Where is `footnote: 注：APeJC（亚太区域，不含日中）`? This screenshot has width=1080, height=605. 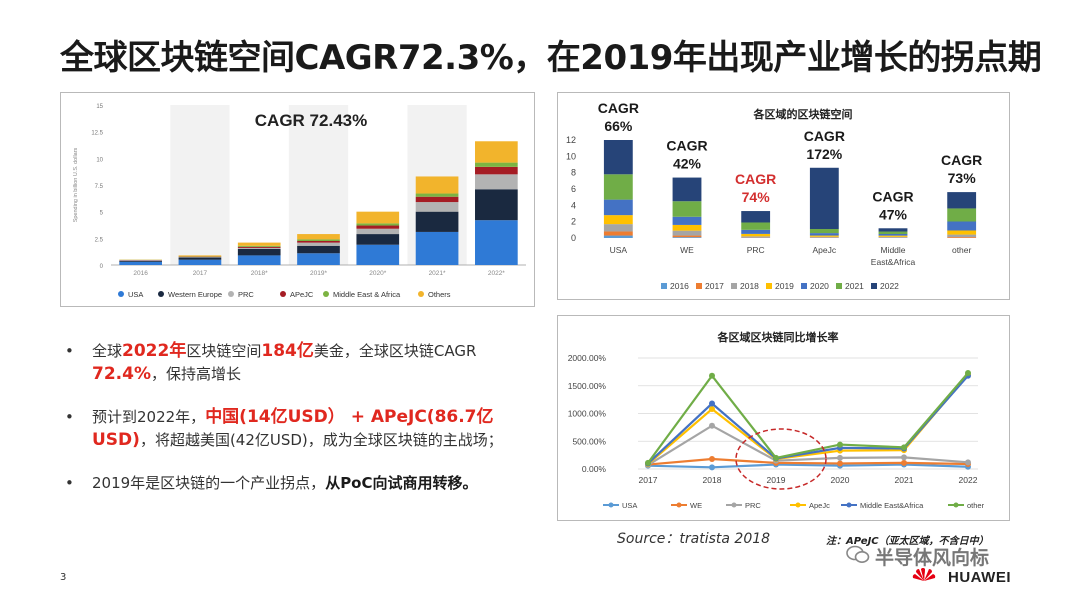
footnote: 注：APeJC（亚太区域，不含日中） is located at coordinates (907, 541).